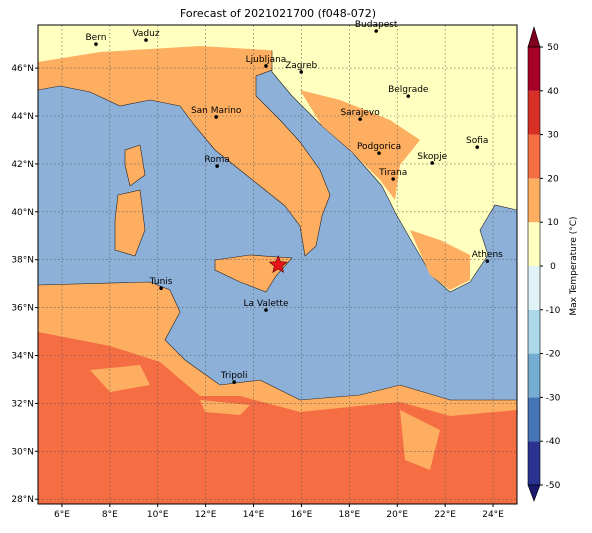  Describe the element at coordinates (254, 515) in the screenshot. I see `x-tick-label: 14°E` at that location.